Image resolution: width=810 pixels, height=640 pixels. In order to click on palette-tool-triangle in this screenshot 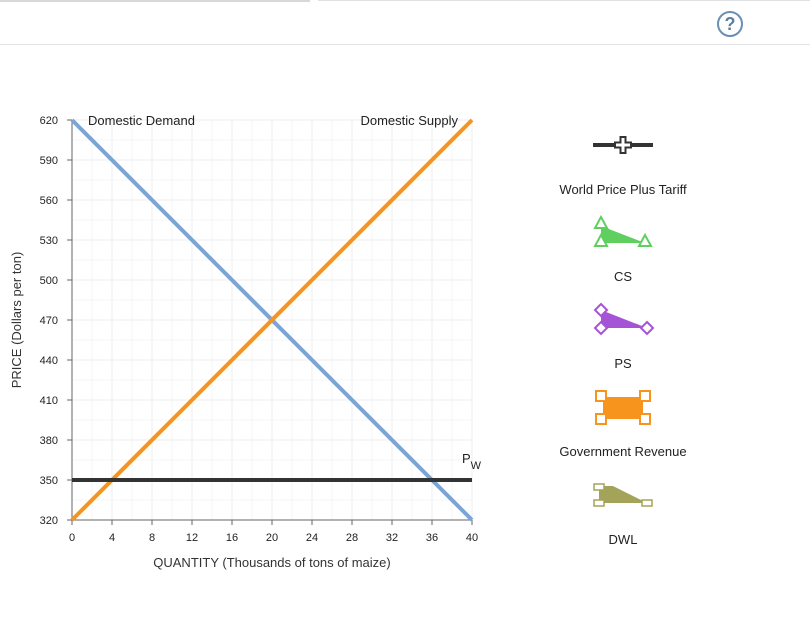, I will do `click(623, 230)`.